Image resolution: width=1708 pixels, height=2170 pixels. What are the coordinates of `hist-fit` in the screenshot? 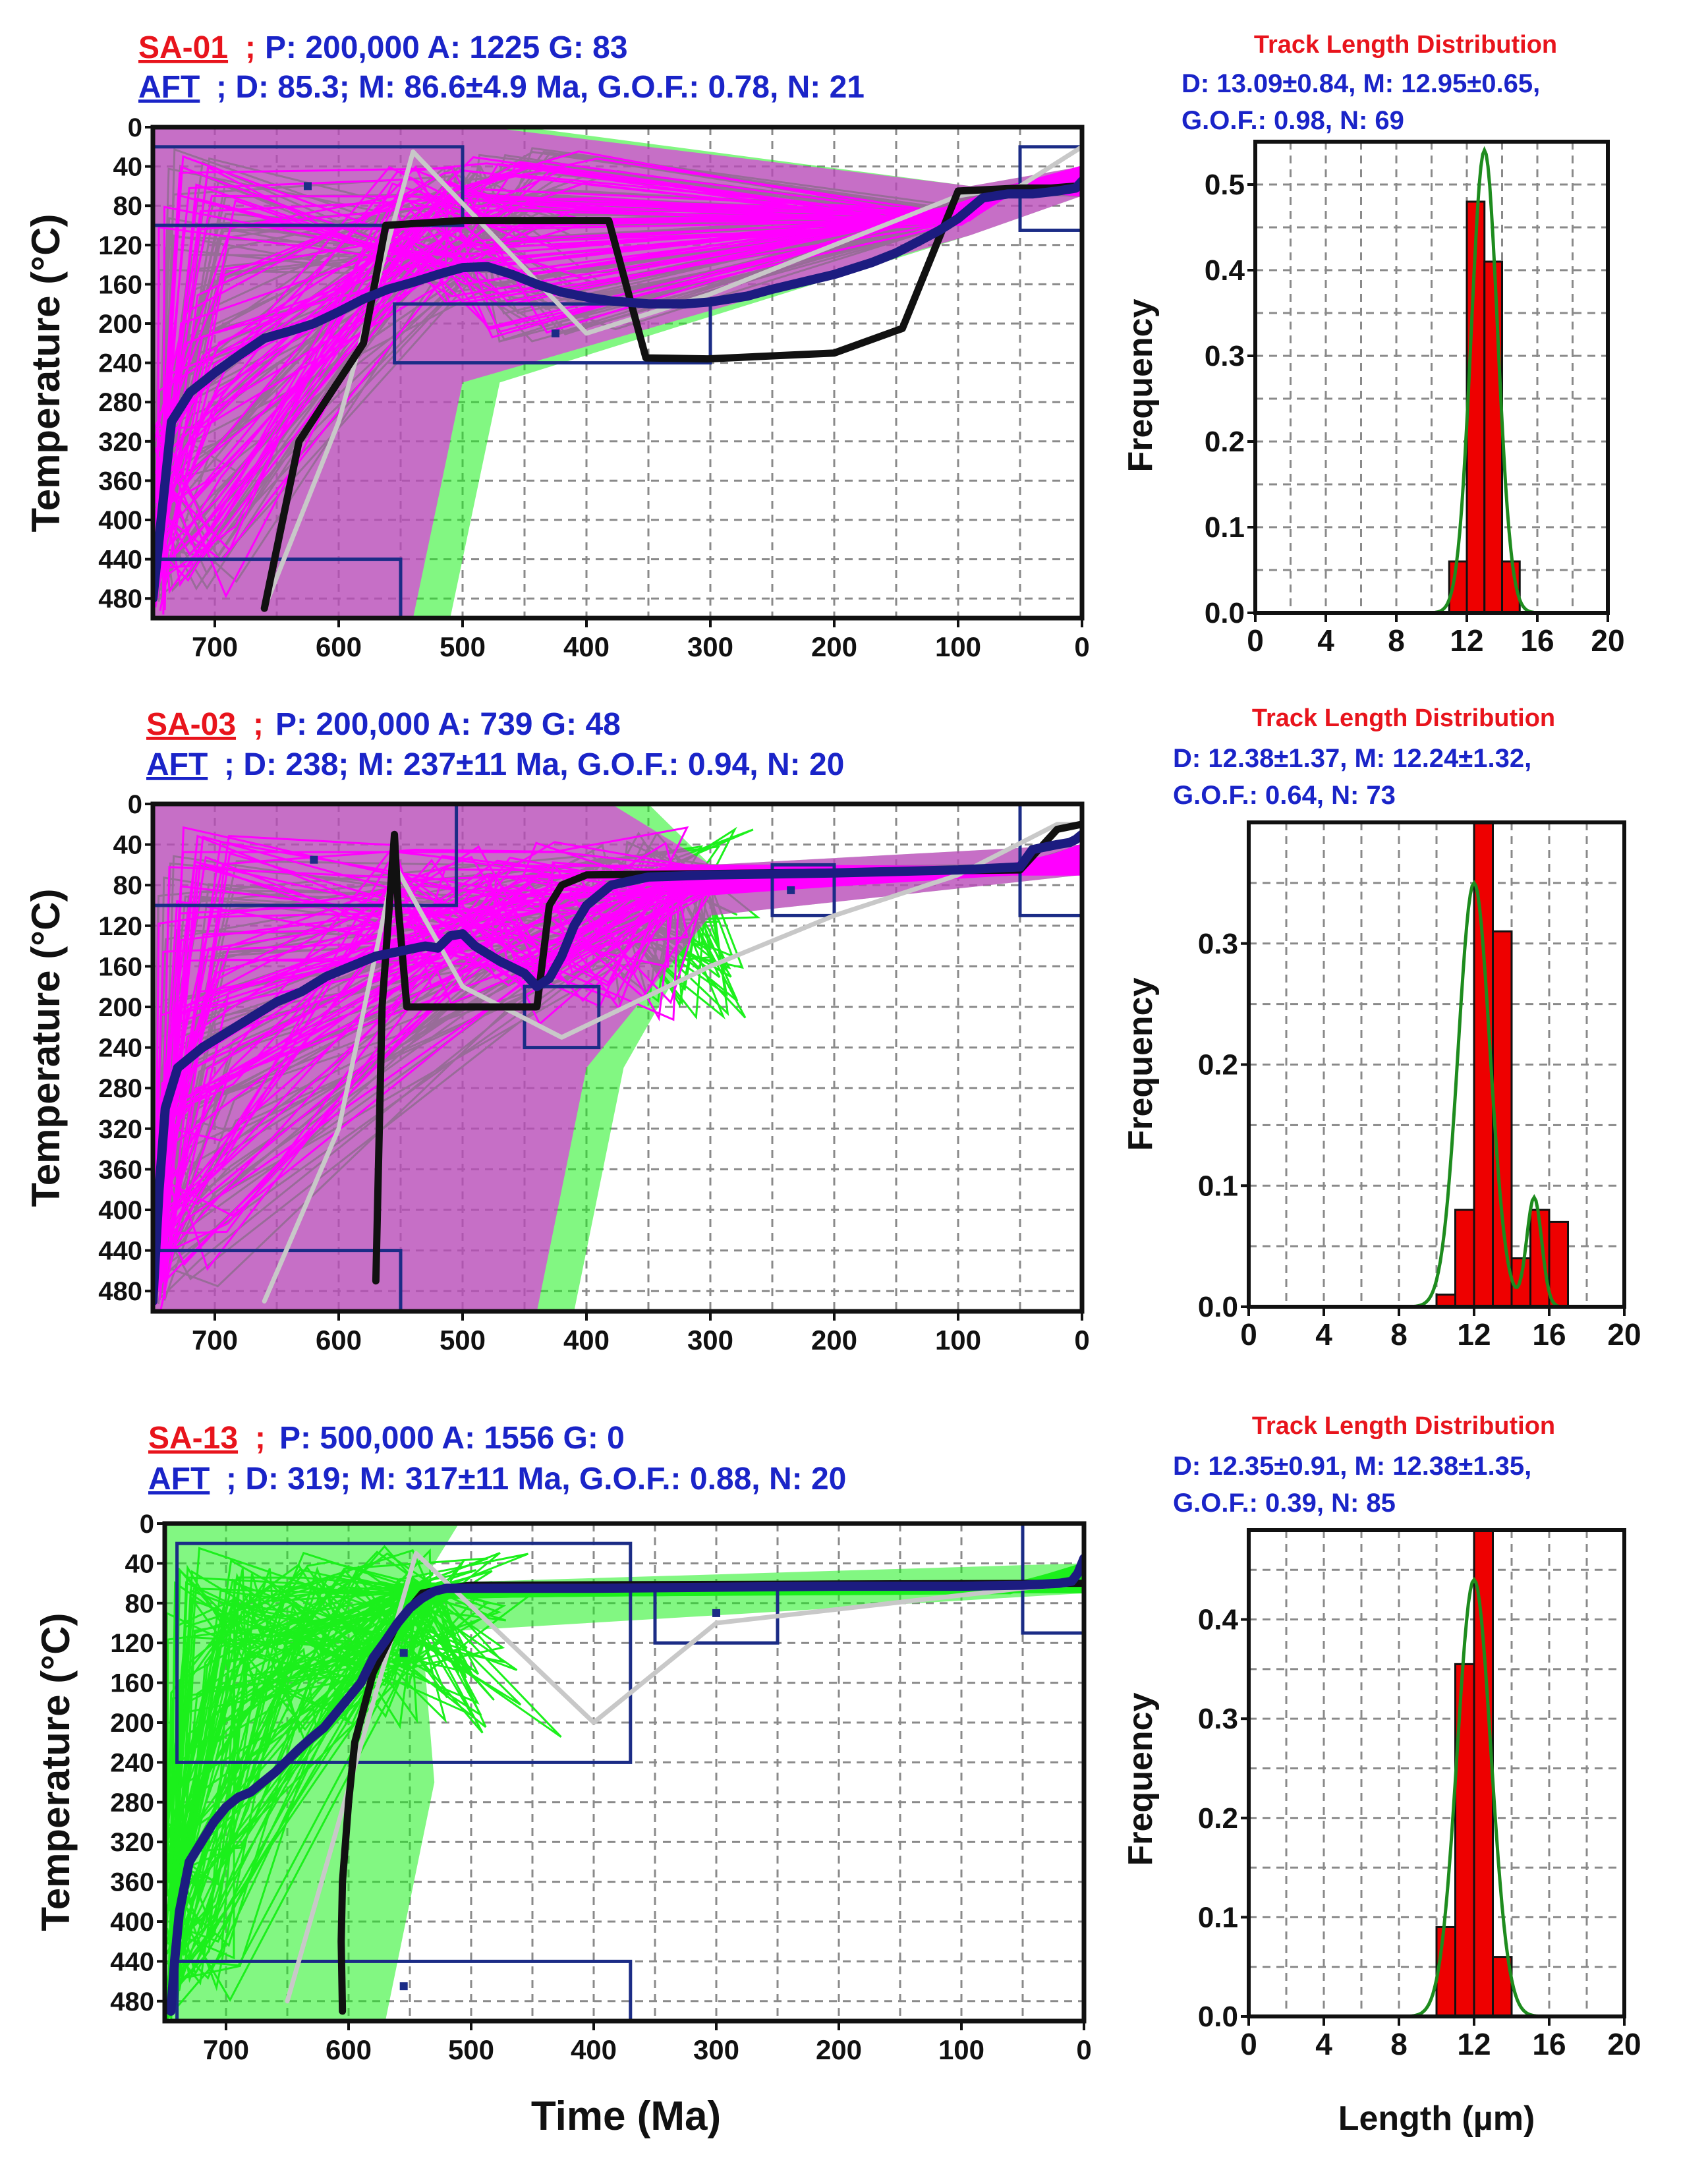 It's located at (1436, 1796).